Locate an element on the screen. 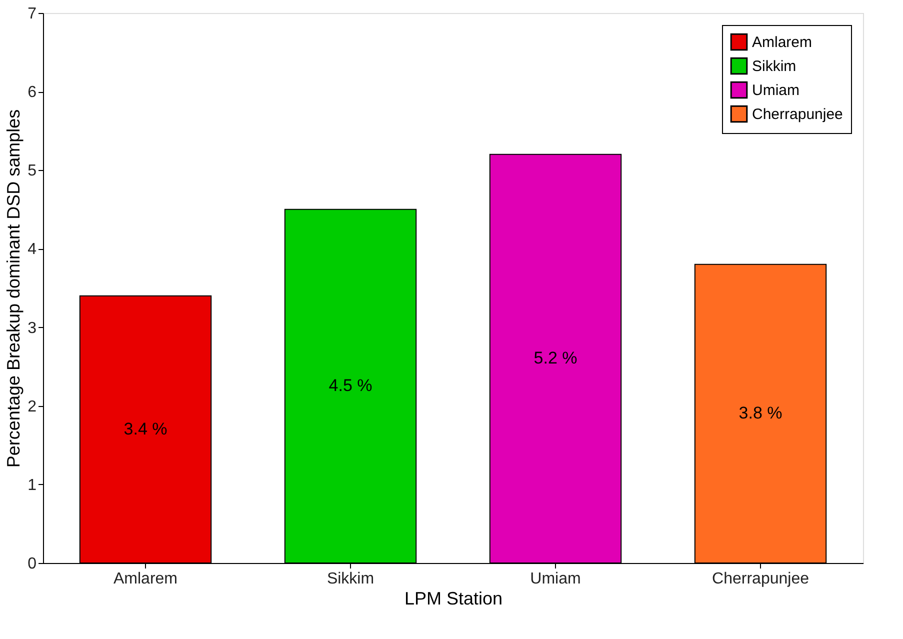  x-tick-label: Amlarem is located at coordinates (145, 579).